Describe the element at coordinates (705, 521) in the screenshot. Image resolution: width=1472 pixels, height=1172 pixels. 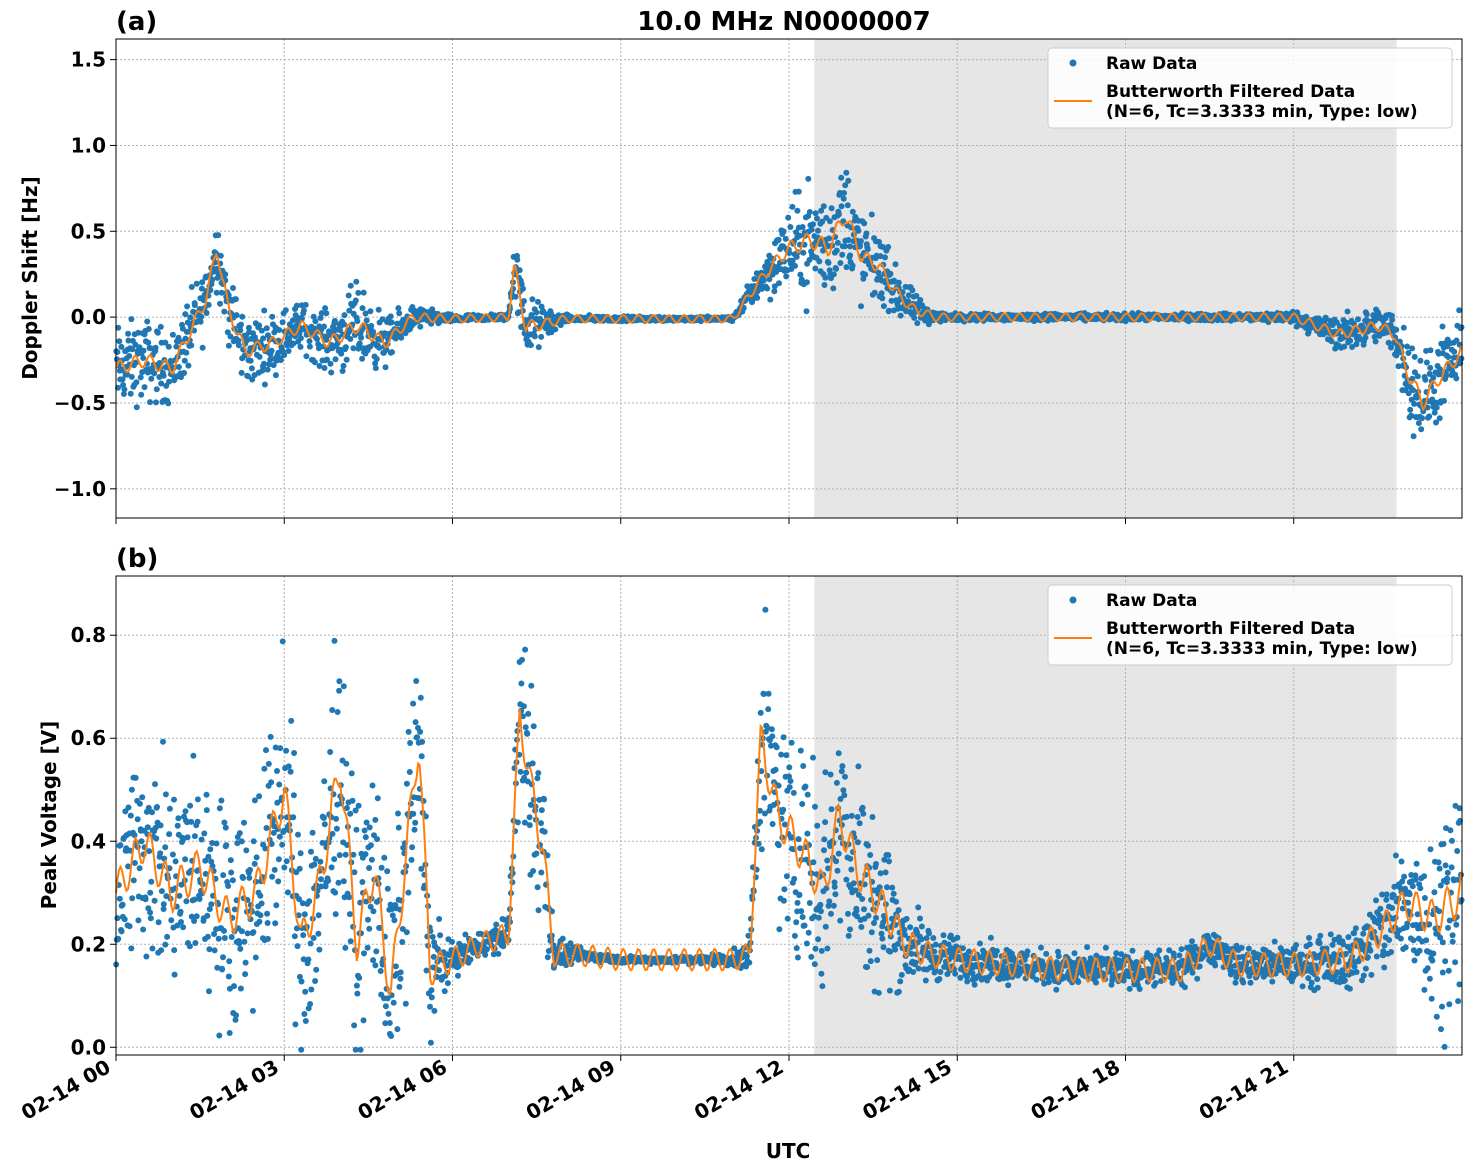
I see `x-axis-ticks` at that location.